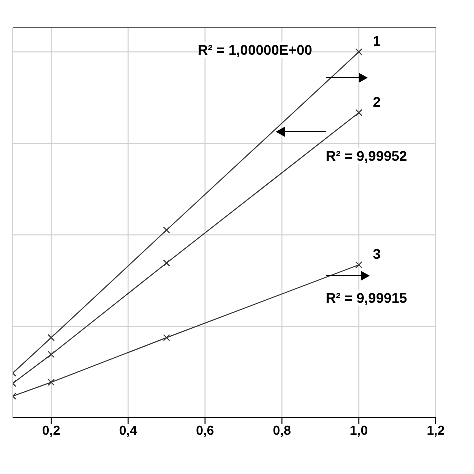  Describe the element at coordinates (436, 430) in the screenshot. I see `x-tick-label: 1,2` at that location.